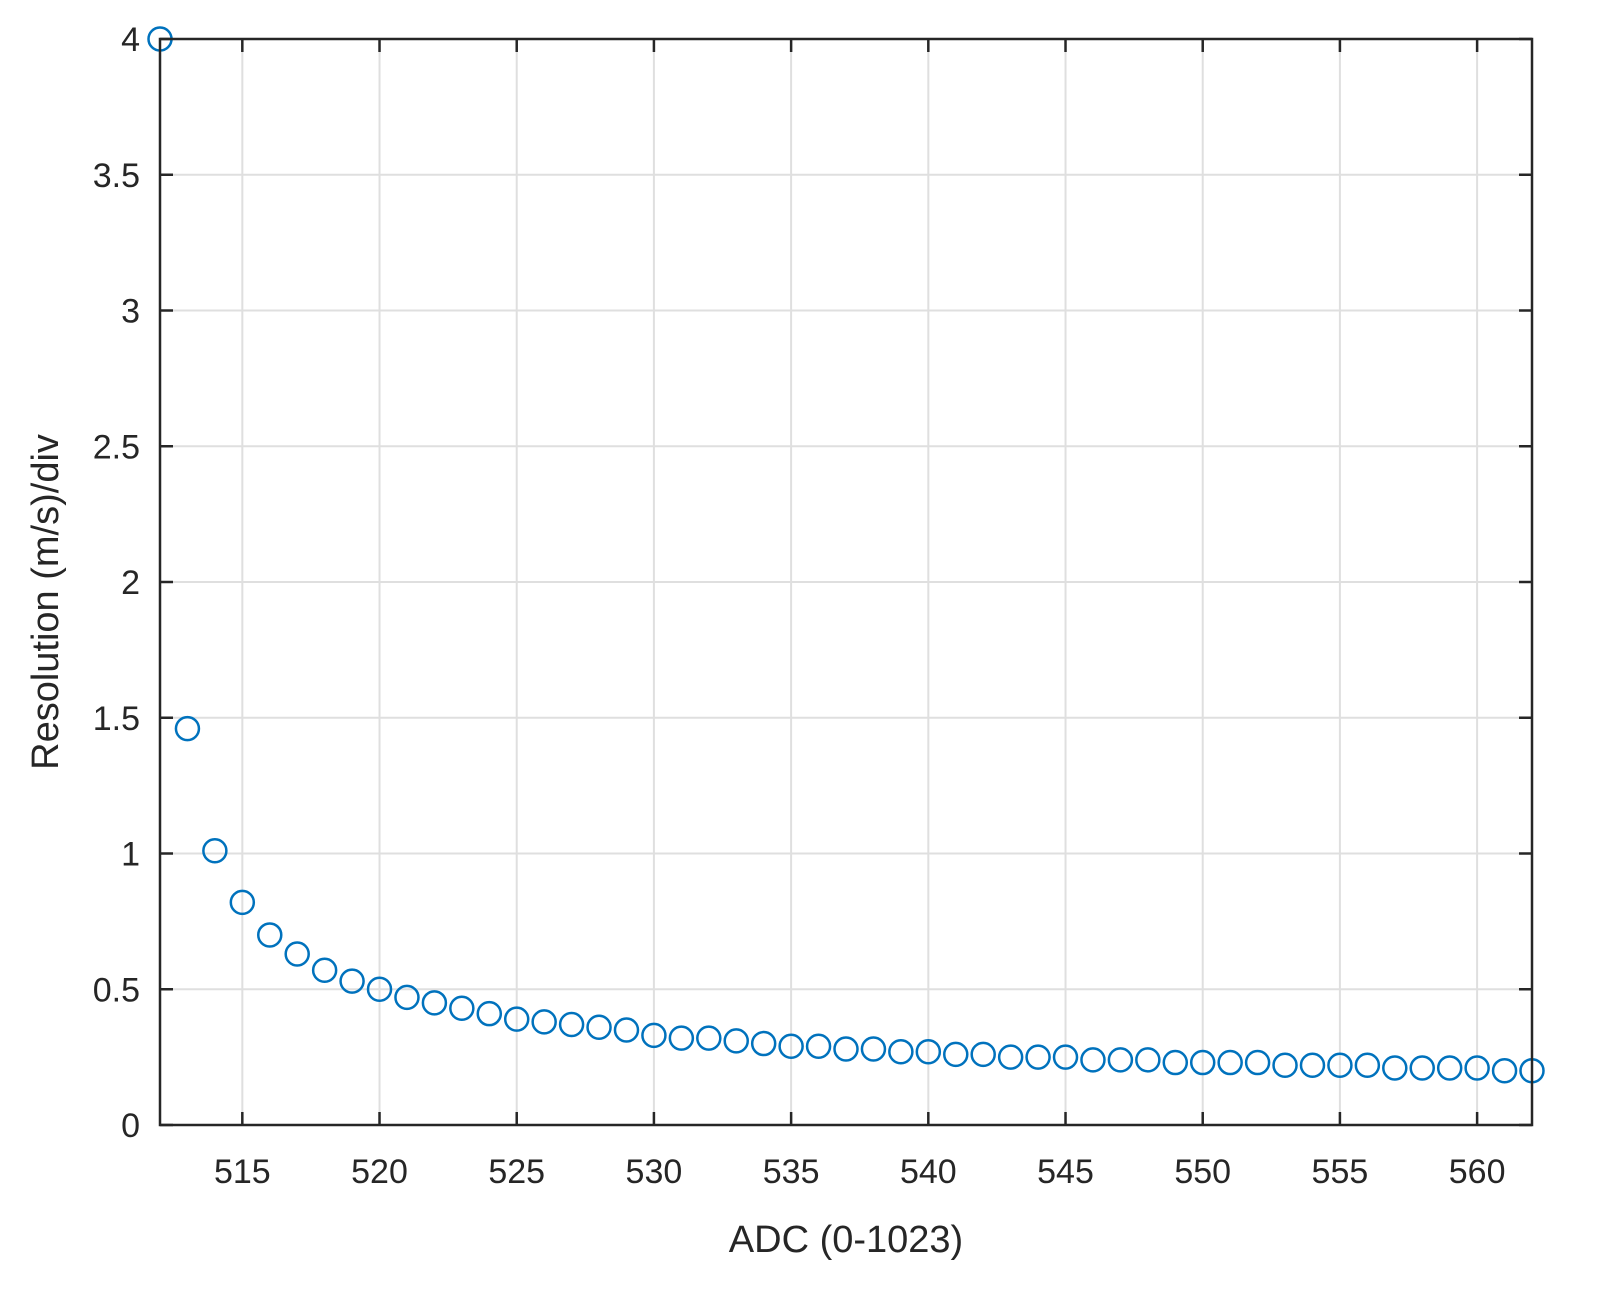 Image resolution: width=1599 pixels, height=1302 pixels. Describe the element at coordinates (654, 1172) in the screenshot. I see `x-tick-label: 530` at that location.